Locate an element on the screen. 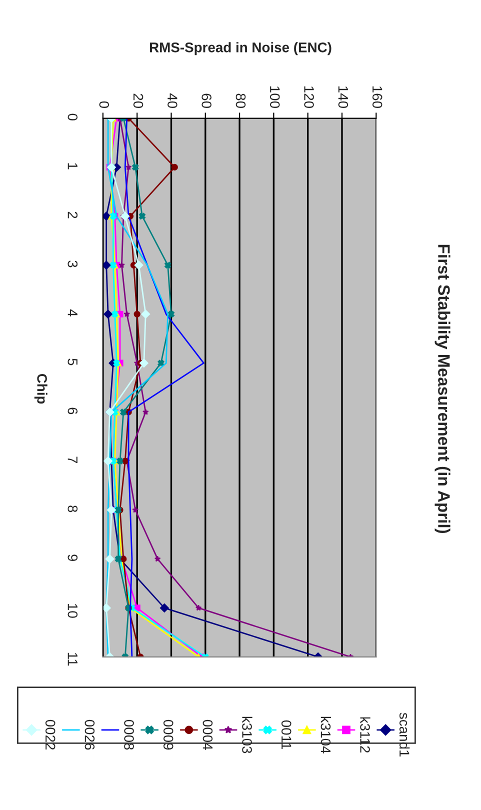  y-tick-label: 10 is located at coordinates (73, 611).